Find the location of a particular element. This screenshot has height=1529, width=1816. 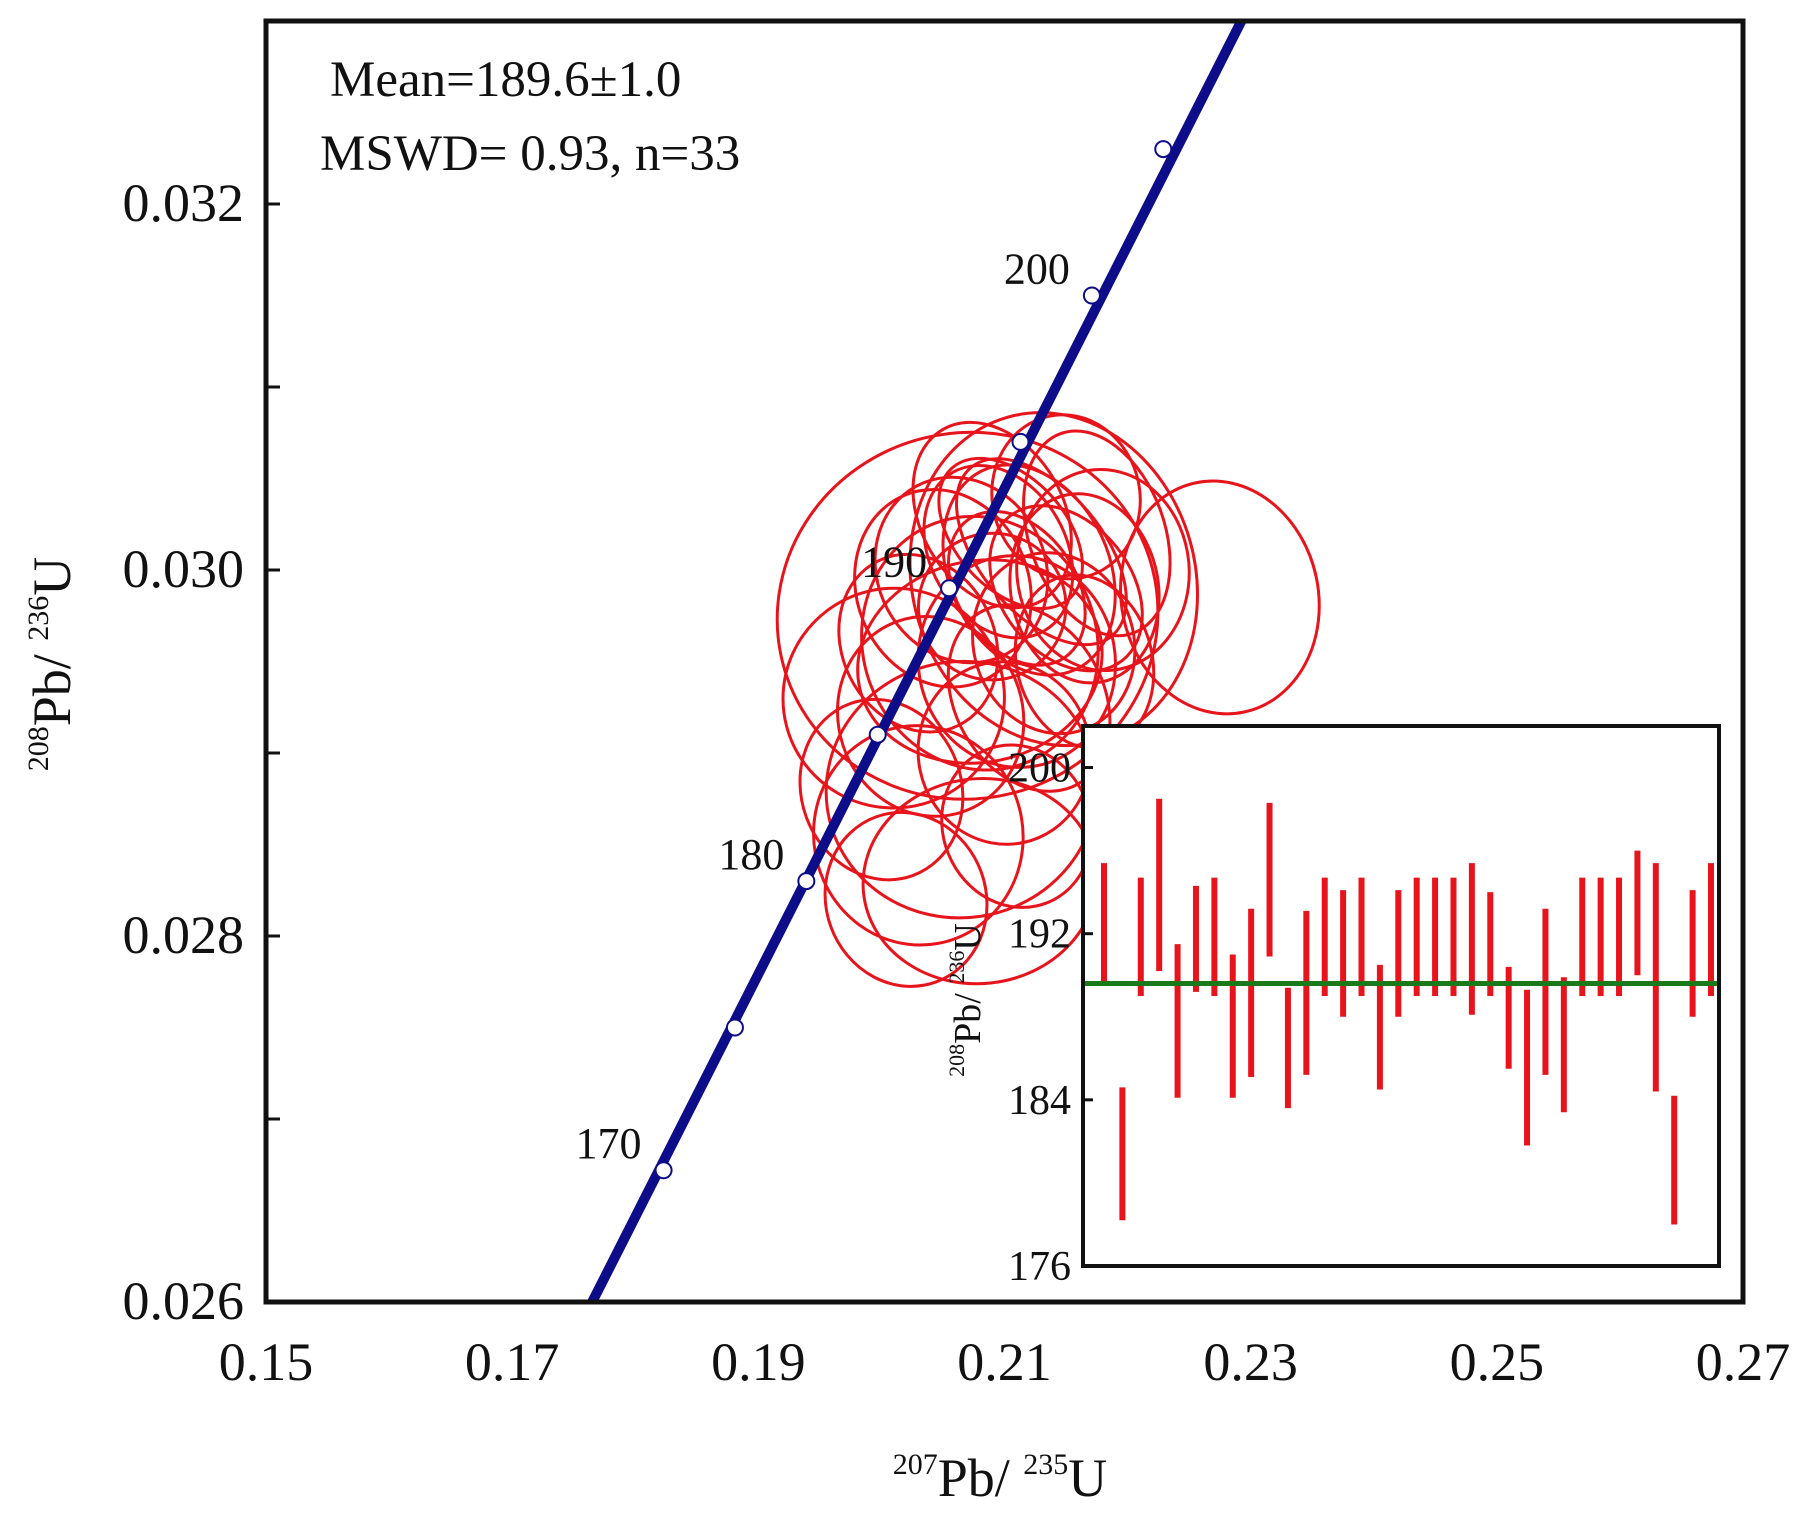

x-tick-label: 0.21 is located at coordinates (1004, 1362).